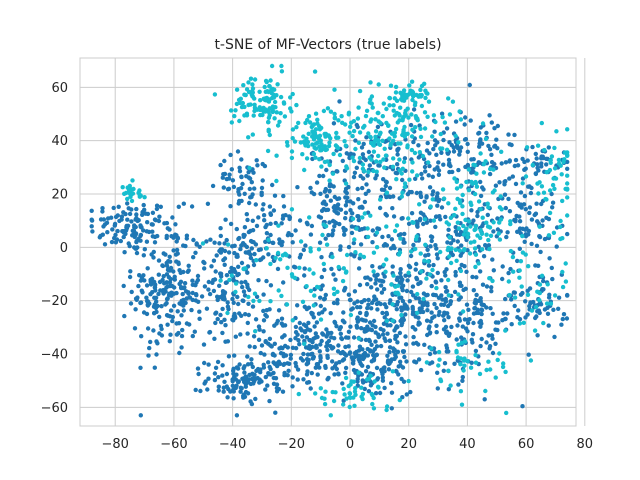 Image resolution: width=640 pixels, height=480 pixels. What do you see at coordinates (54, 355) in the screenshot?
I see `y-tick-label: −40` at bounding box center [54, 355].